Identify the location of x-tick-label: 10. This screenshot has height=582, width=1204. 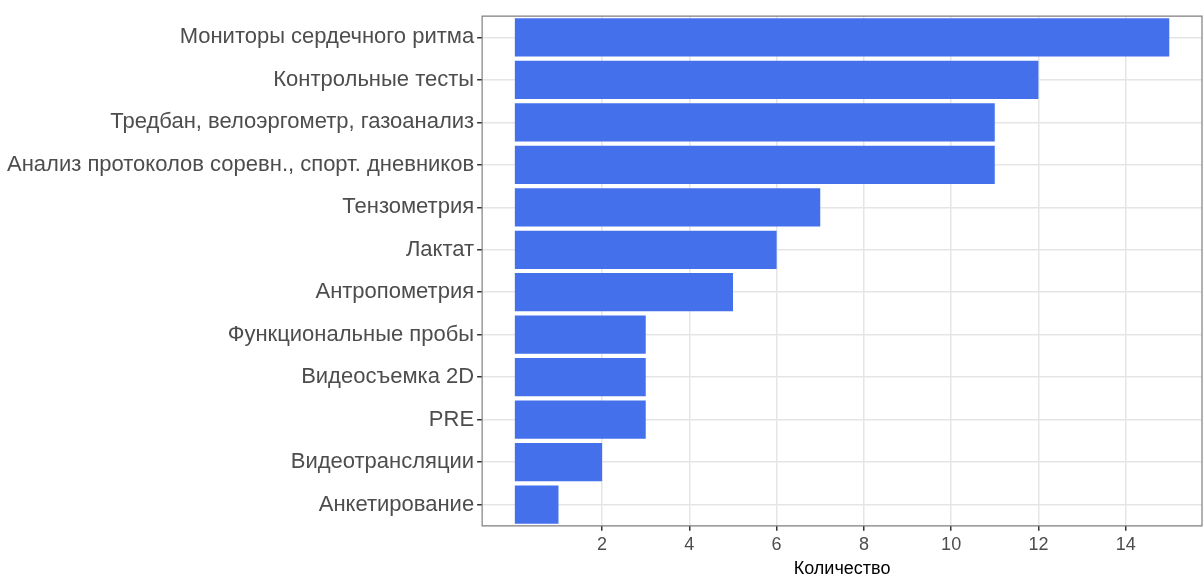
(951, 543).